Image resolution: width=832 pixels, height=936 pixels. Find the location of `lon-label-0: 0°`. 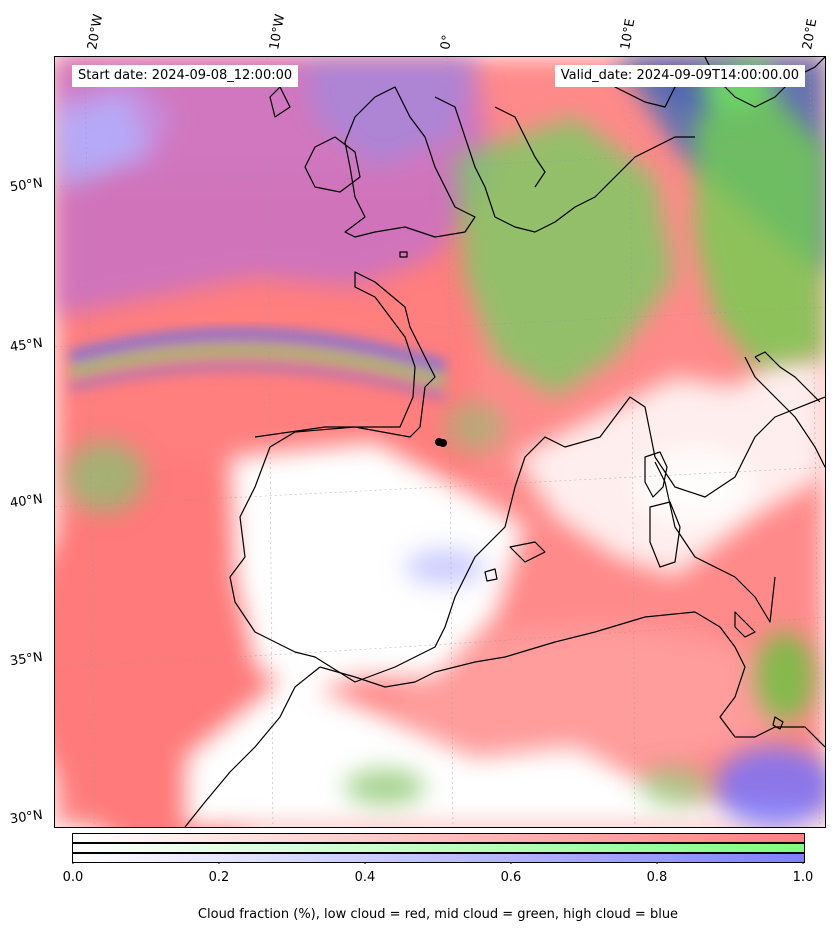

lon-label-0: 0° is located at coordinates (447, 42).